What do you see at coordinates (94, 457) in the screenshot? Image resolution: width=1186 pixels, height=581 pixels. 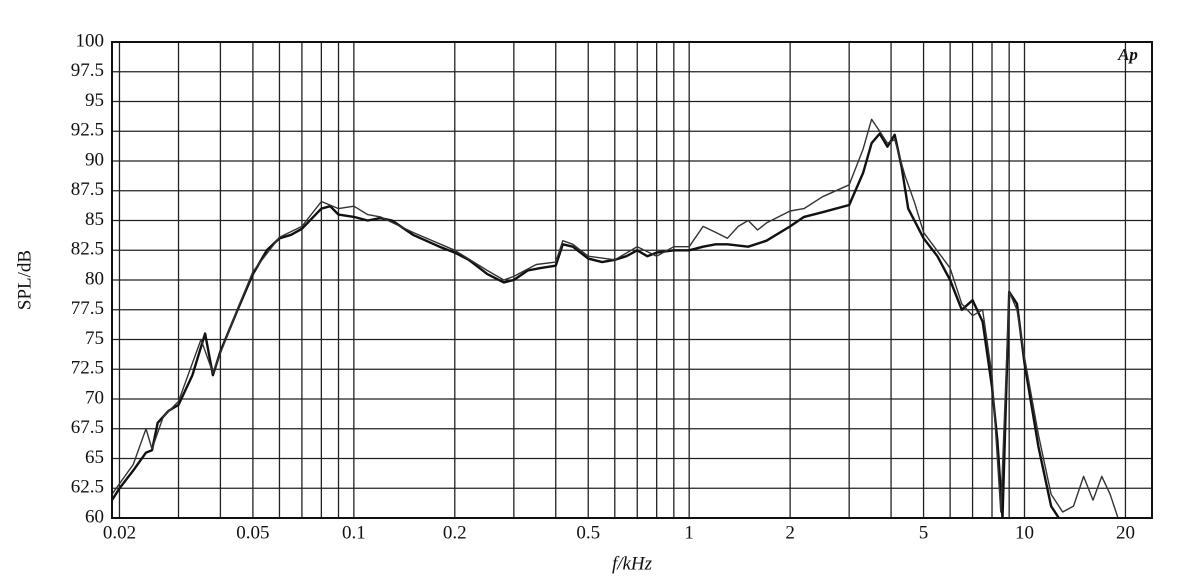 I see `y-tick-label: 65` at bounding box center [94, 457].